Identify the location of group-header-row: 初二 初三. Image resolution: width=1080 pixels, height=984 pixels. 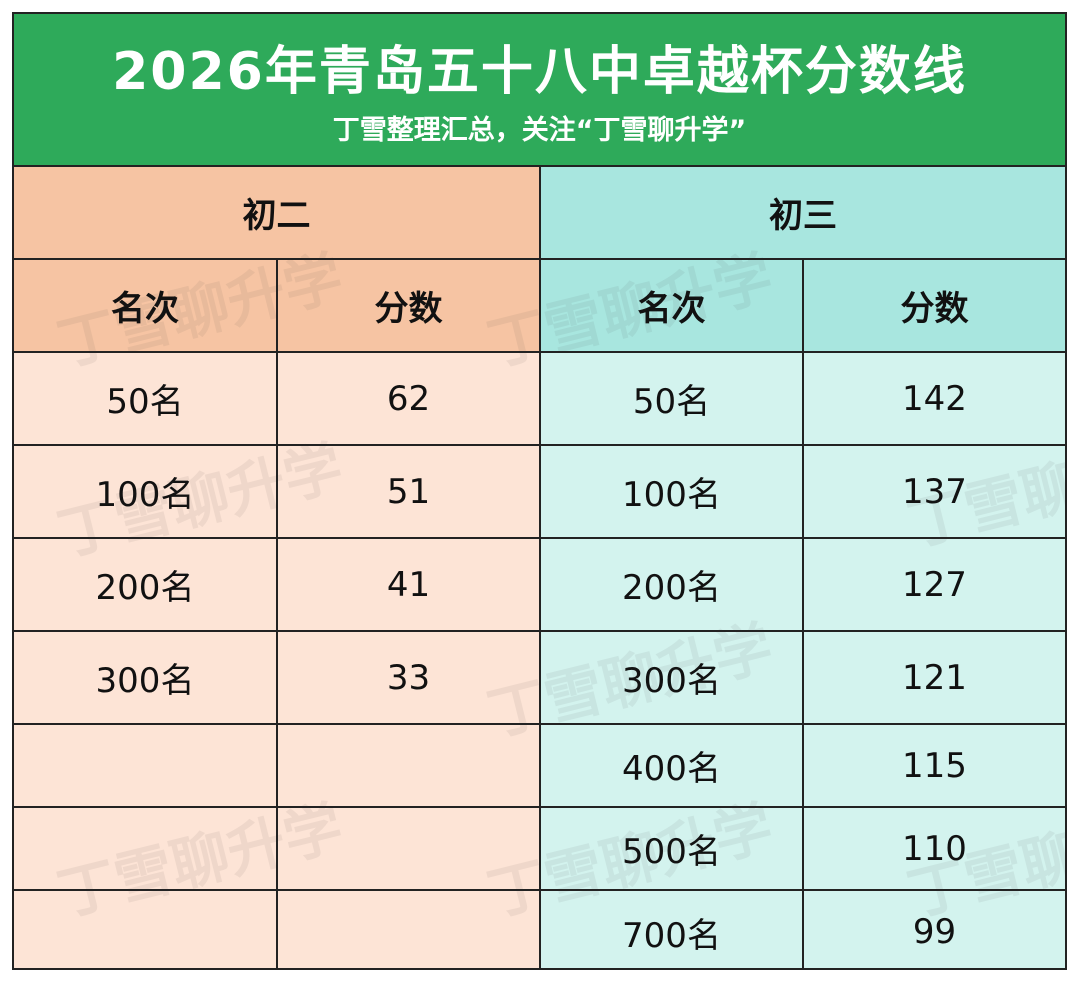
(539, 213).